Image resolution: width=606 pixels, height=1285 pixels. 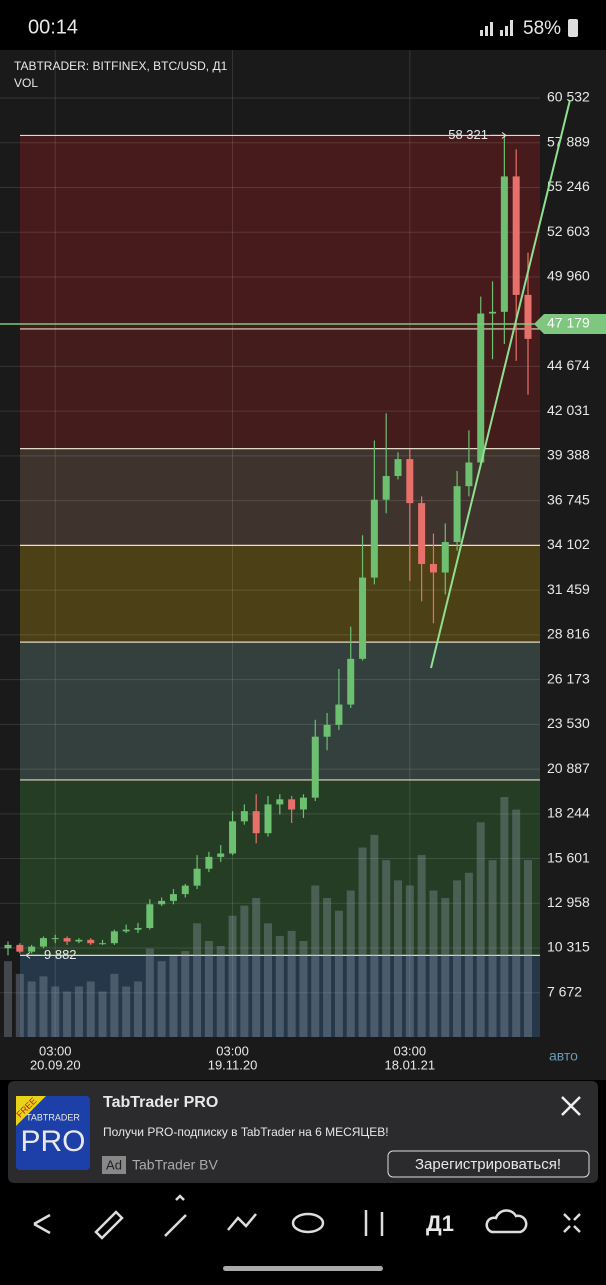 I want to click on y-tick-label: 52 603, so click(x=568, y=231).